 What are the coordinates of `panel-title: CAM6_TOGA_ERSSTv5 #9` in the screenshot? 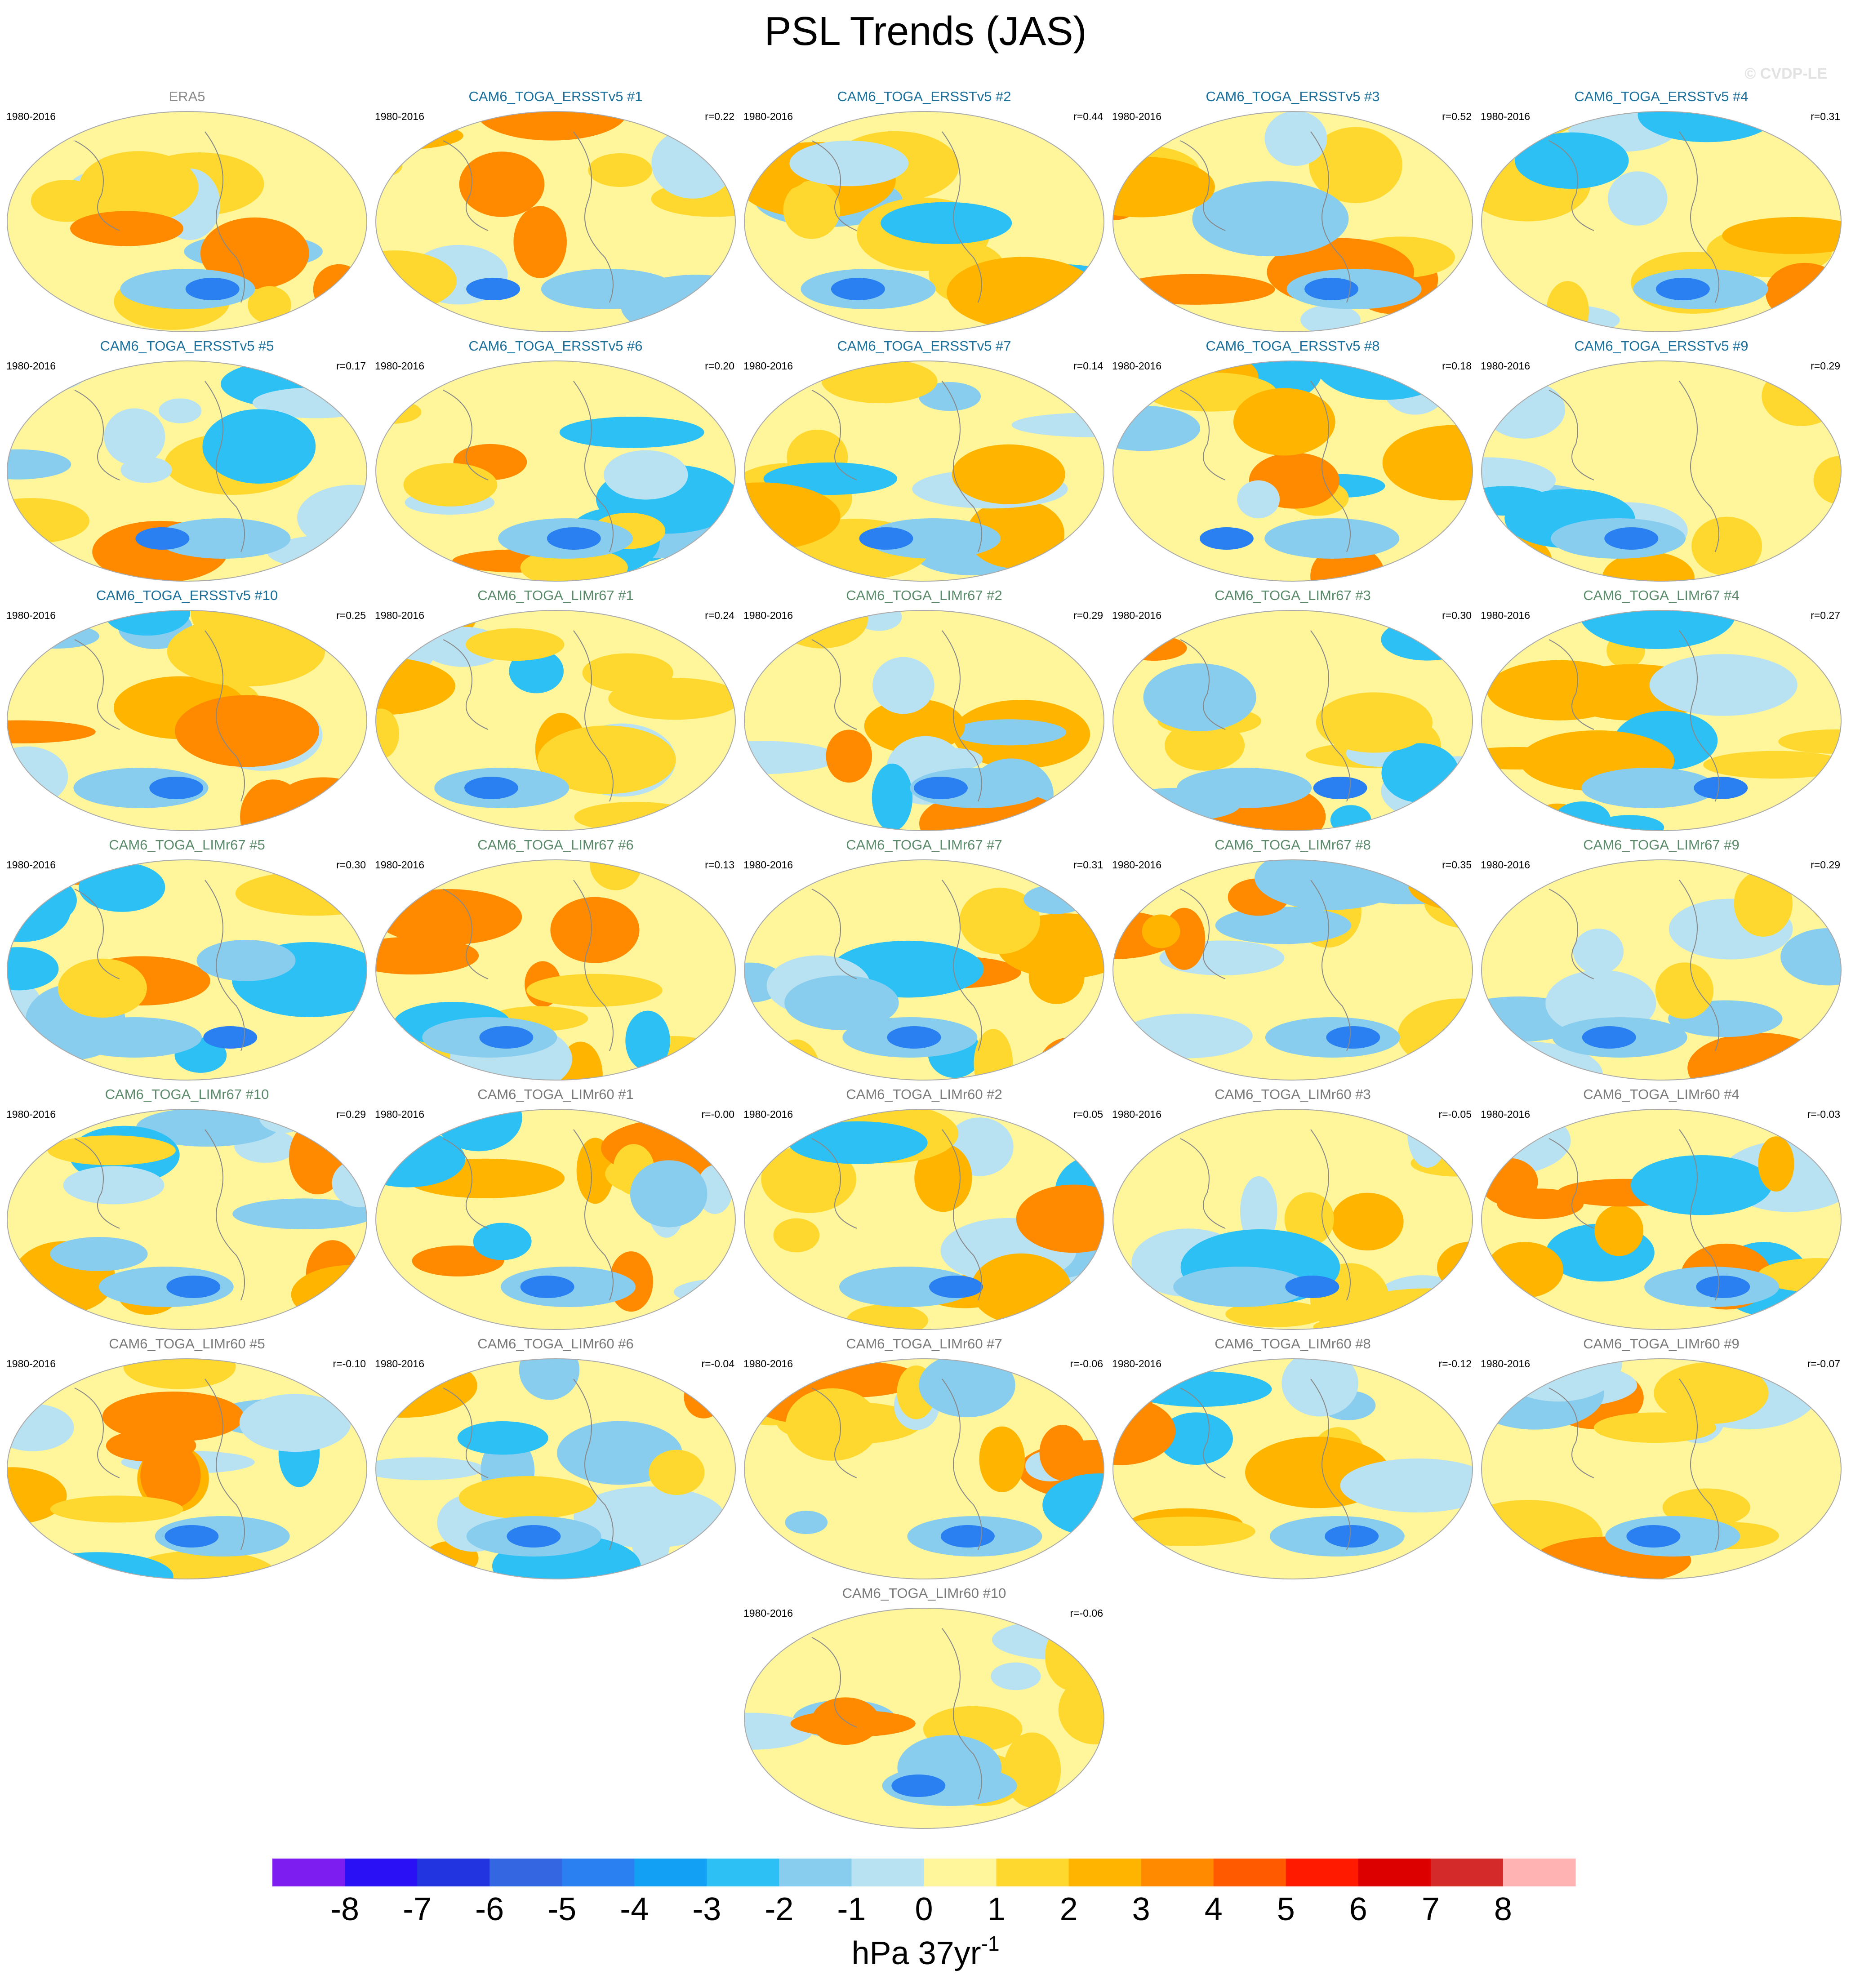 It's located at (1661, 346).